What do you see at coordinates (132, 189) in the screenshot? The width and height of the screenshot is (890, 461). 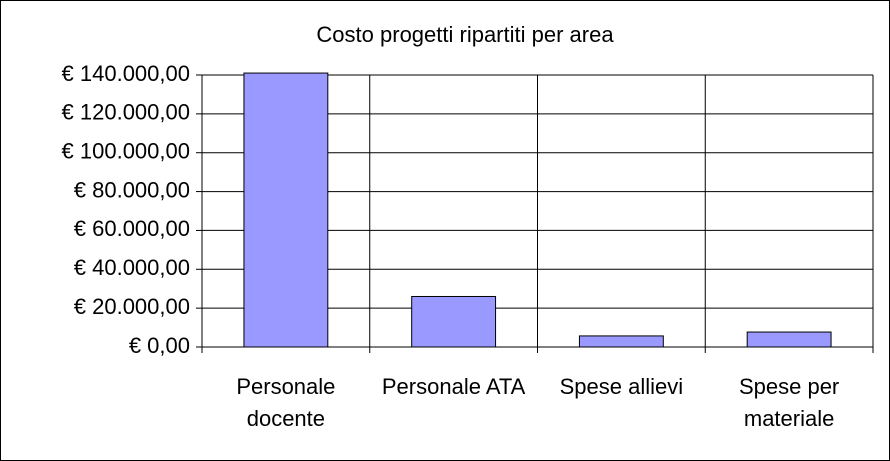 I see `y-tick-label: € 80.000,00` at bounding box center [132, 189].